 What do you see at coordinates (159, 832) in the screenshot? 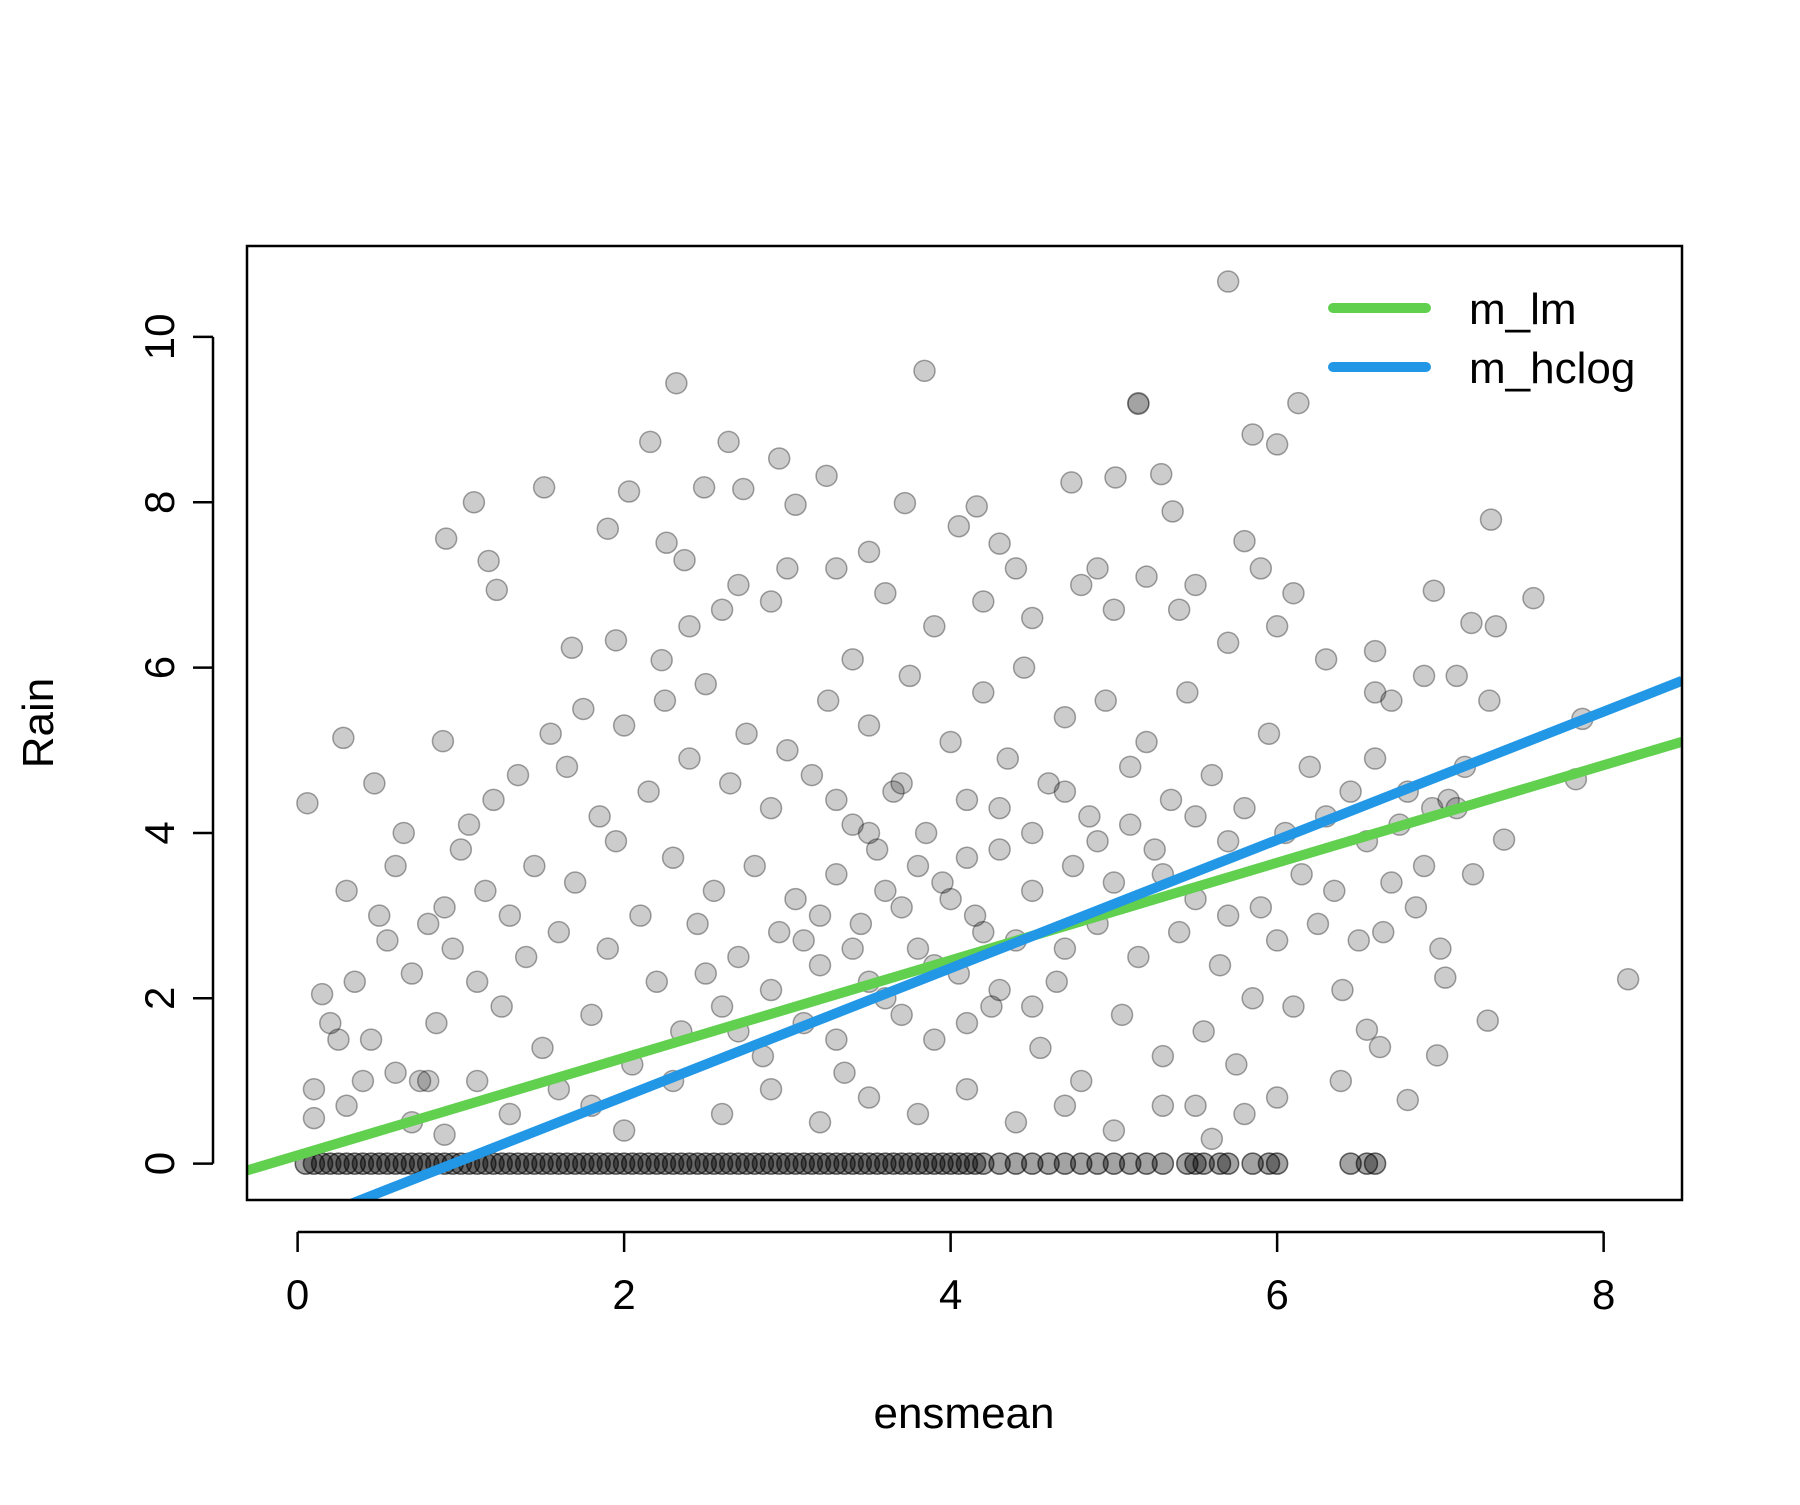
I see `y-tick-label: 4` at bounding box center [159, 832].